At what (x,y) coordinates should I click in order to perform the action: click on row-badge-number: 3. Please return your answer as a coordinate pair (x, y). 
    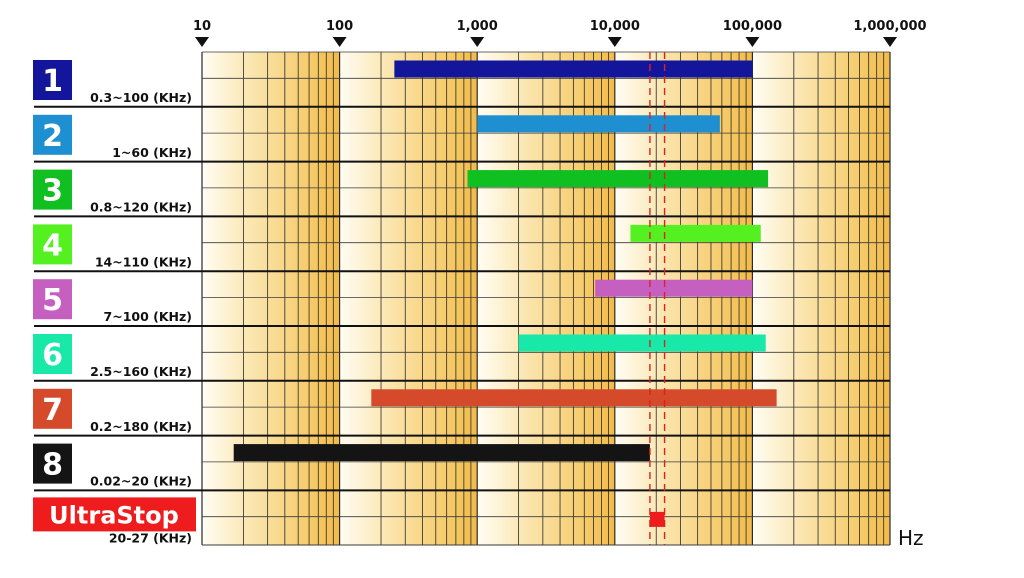
    Looking at the image, I should click on (52, 191).